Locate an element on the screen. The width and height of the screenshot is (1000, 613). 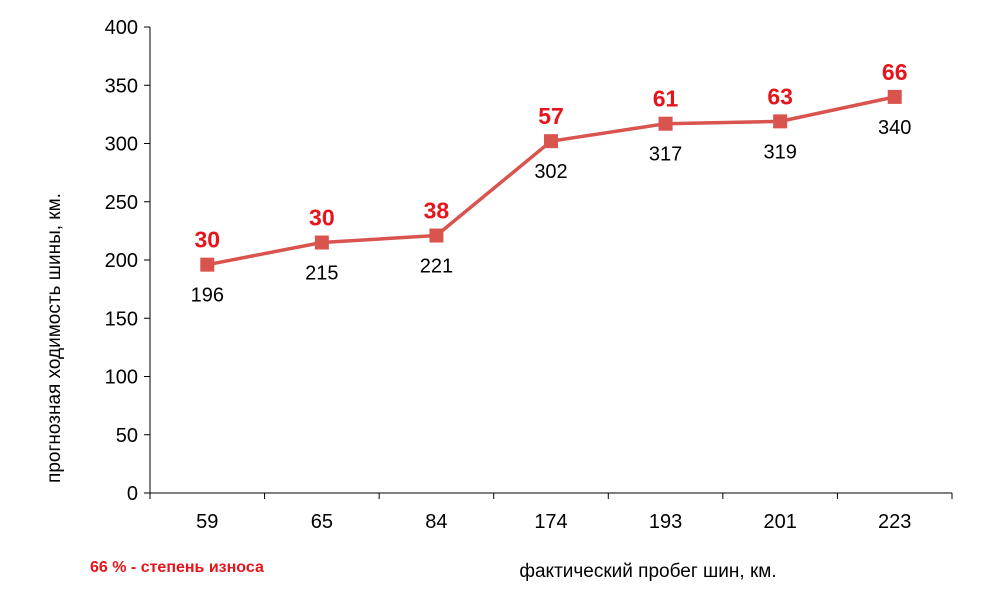
y-tick-label: 0 is located at coordinates (132, 494).